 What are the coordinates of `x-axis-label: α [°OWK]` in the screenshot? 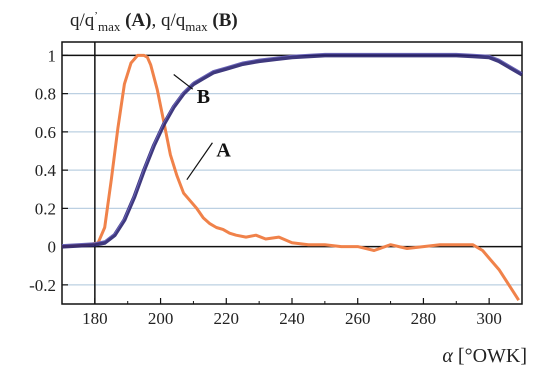 It's located at (484, 356).